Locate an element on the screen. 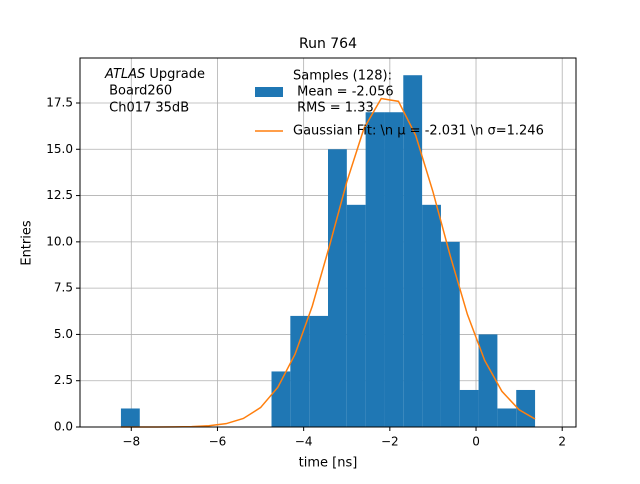 The width and height of the screenshot is (640, 484). x-tick-label: 2 is located at coordinates (562, 442).